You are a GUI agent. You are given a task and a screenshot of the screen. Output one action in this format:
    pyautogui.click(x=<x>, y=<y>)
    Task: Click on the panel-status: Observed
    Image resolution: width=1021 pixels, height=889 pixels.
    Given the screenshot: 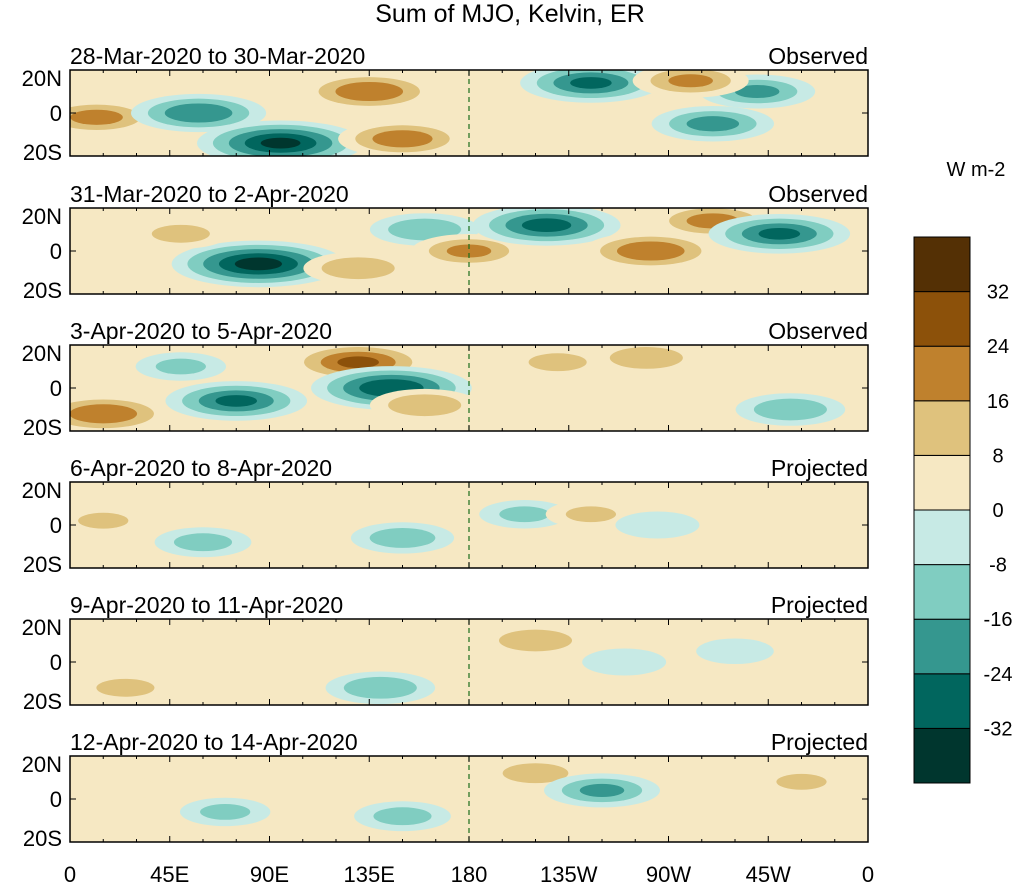 What is the action you would take?
    pyautogui.click(x=818, y=331)
    